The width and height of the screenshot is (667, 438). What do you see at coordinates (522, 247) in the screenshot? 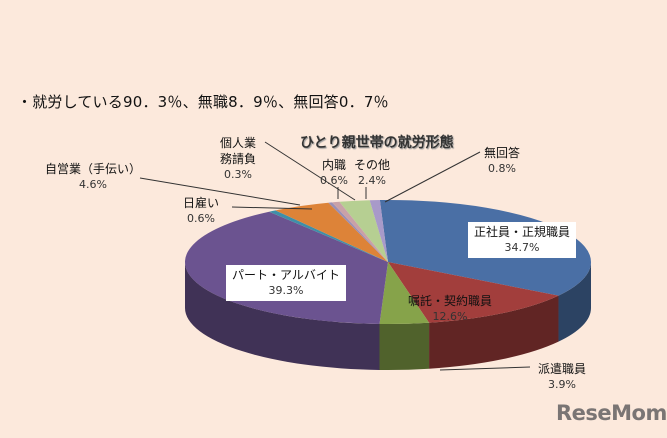
I see `label-pct: 34.7%` at bounding box center [522, 247].